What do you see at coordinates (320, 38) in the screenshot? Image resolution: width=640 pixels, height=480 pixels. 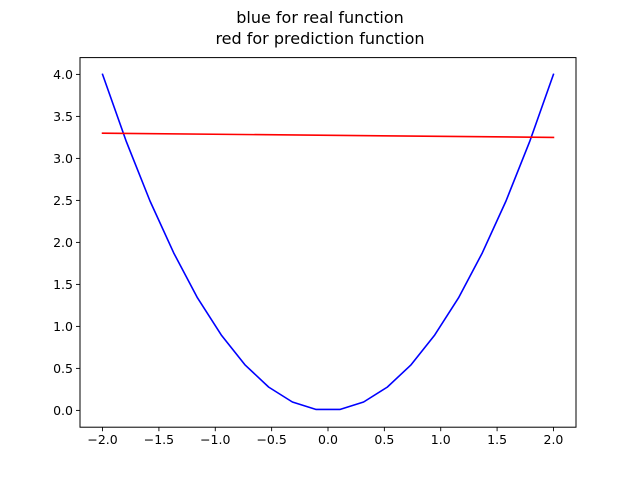 I see `chart-title-line-2: red for prediction function` at bounding box center [320, 38].